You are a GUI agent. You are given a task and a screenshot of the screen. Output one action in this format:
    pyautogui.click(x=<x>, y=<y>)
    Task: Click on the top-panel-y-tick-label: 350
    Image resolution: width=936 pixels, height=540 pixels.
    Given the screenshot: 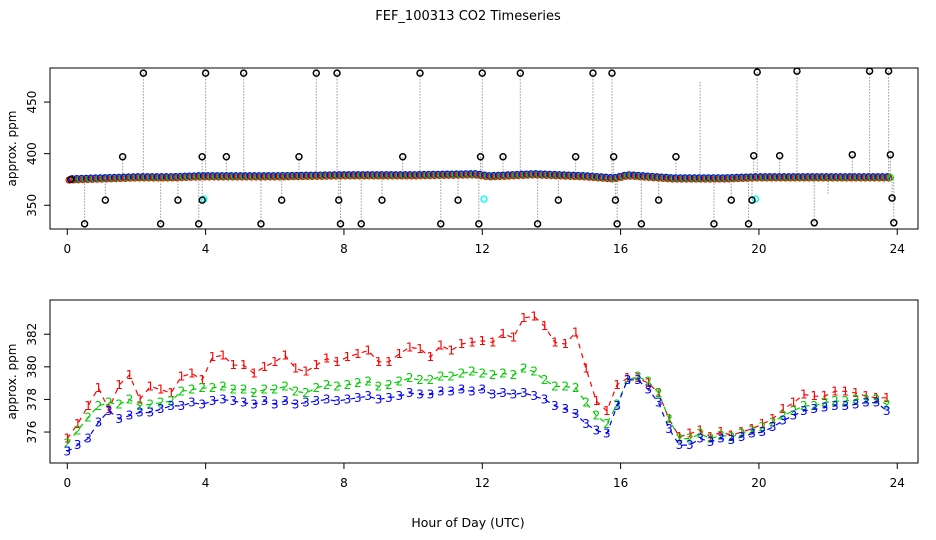 What is the action you would take?
    pyautogui.click(x=32, y=205)
    